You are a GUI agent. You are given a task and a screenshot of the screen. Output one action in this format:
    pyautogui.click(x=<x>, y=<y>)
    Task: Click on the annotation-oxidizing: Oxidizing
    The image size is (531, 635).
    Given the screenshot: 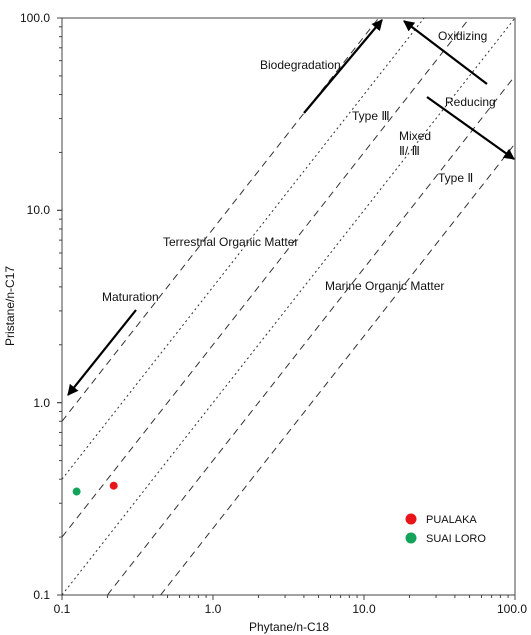 What is the action you would take?
    pyautogui.click(x=462, y=36)
    